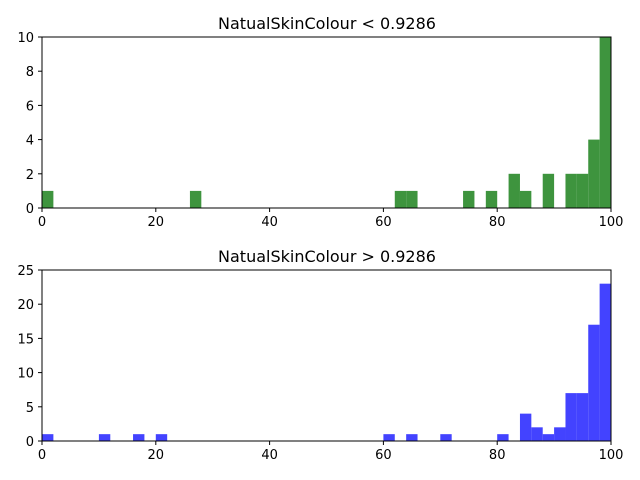 The width and height of the screenshot is (640, 480). Describe the element at coordinates (30, 72) in the screenshot. I see `y-tick-label: 8` at that location.